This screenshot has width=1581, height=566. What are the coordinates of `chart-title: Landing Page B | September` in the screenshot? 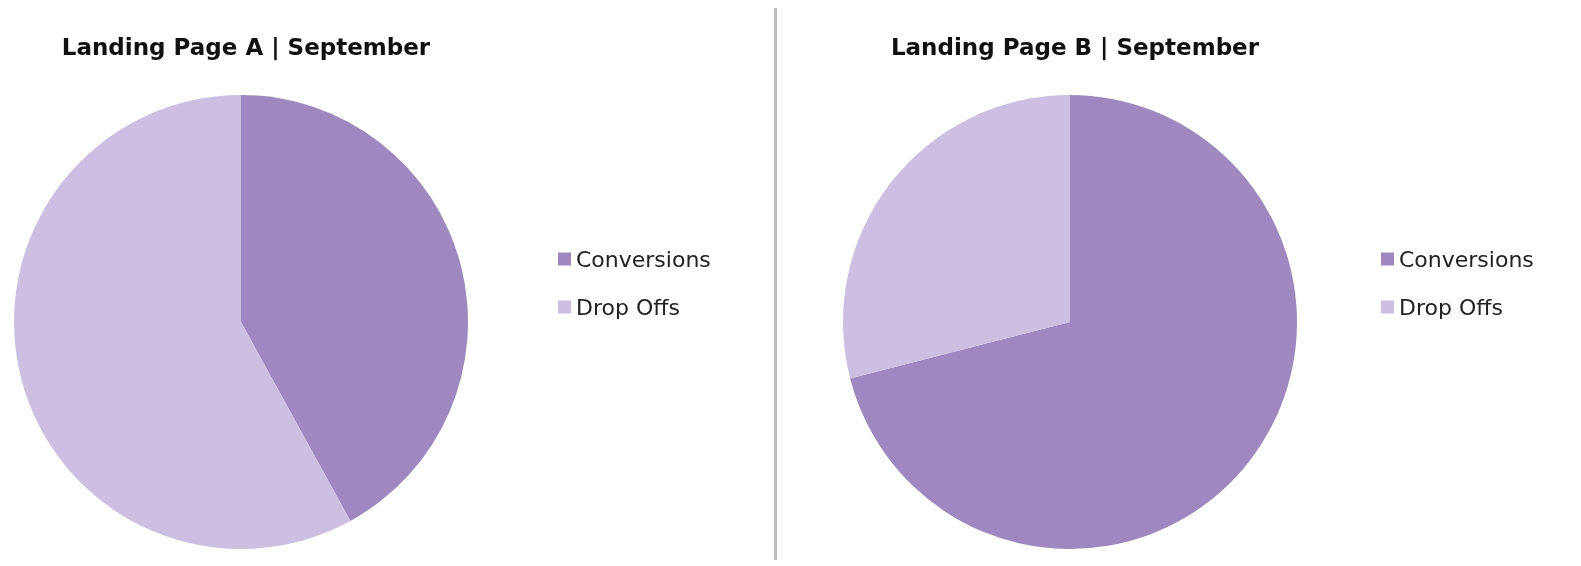 It's located at (1075, 47).